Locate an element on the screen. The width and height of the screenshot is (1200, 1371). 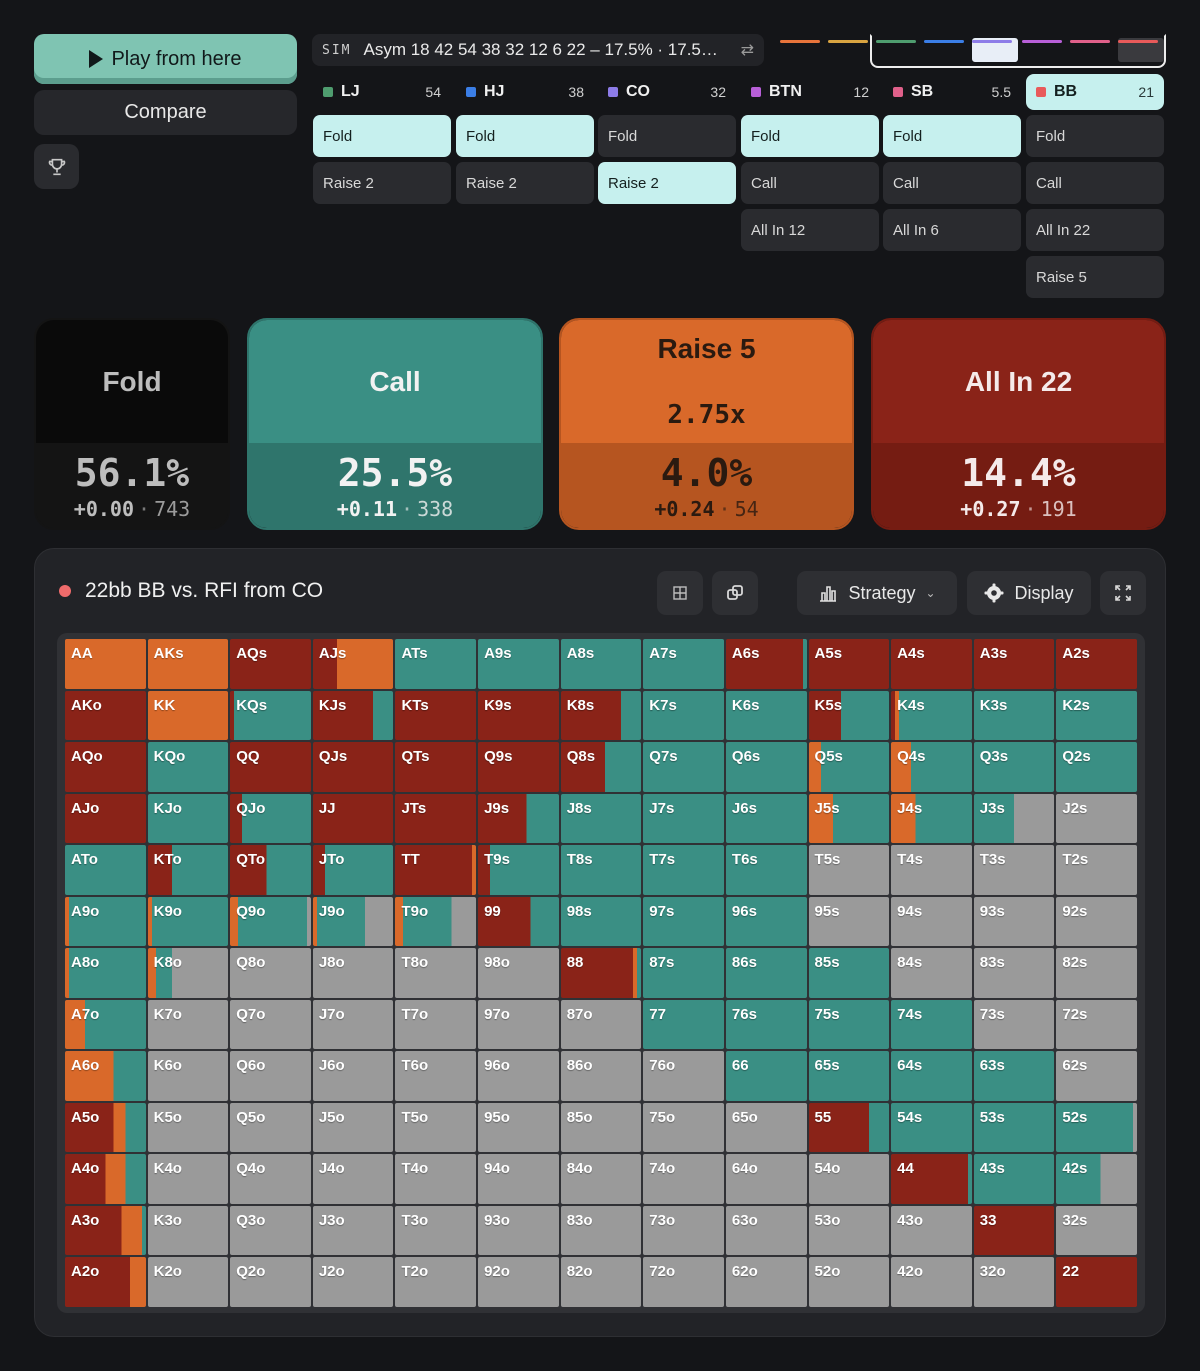
hand-cell: J3s is located at coordinates (1014, 818).